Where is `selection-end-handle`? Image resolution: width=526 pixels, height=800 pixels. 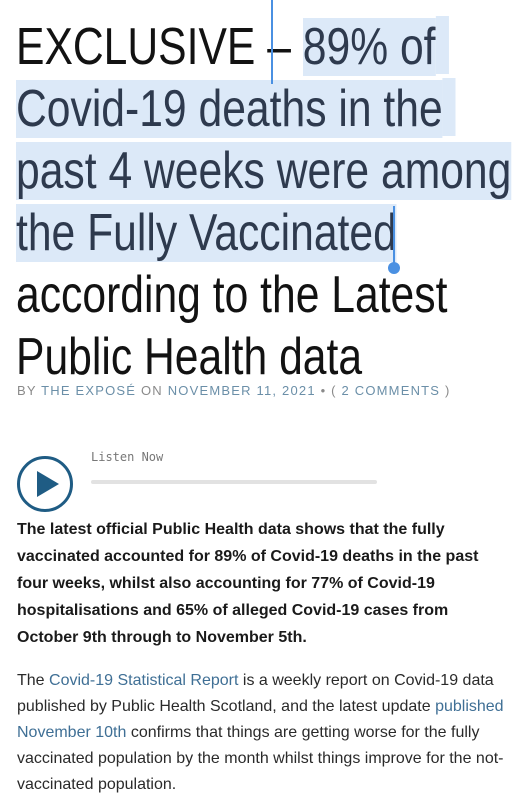 selection-end-handle is located at coordinates (394, 236).